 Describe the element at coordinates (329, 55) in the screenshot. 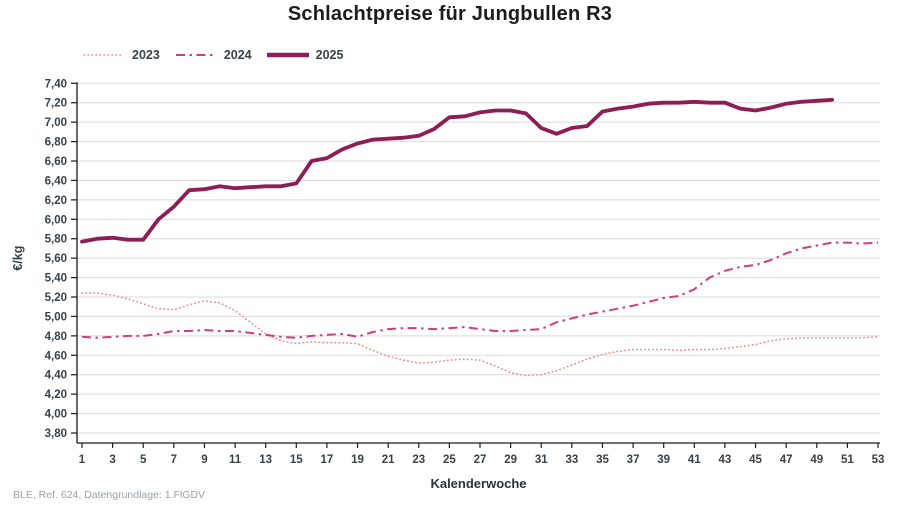

I see `legend-label-2025: 2025` at that location.